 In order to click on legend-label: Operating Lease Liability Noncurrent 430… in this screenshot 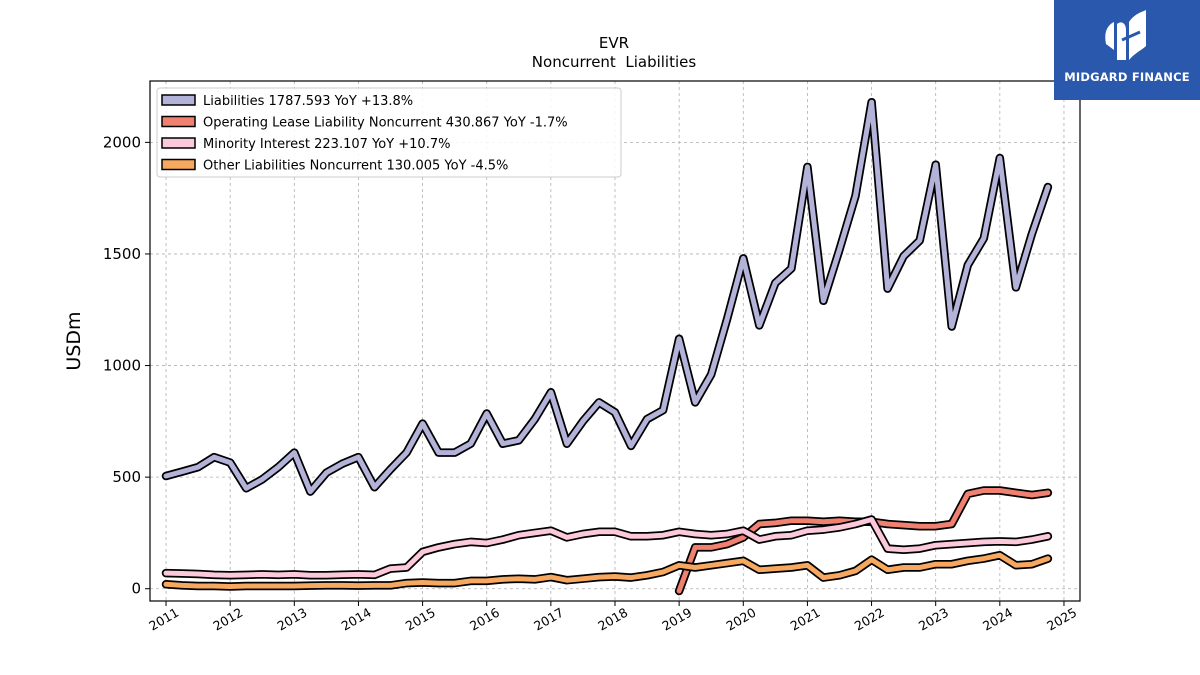, I will do `click(385, 123)`.